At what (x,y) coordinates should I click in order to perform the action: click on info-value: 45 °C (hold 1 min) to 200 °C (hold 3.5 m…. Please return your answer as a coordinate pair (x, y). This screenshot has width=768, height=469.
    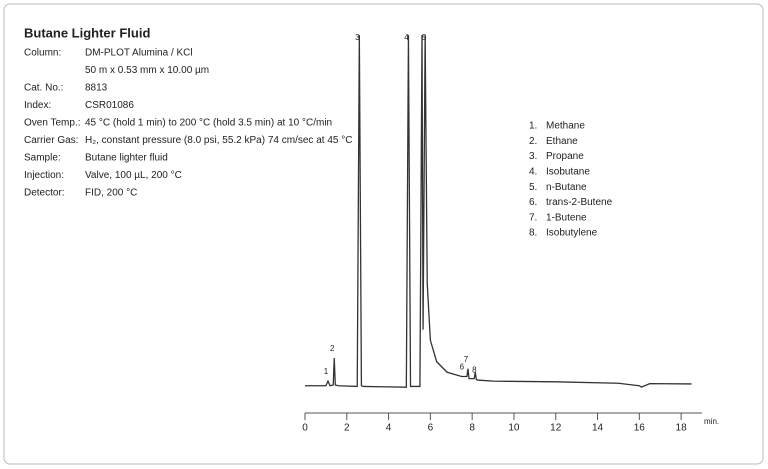
    Looking at the image, I should click on (208, 123).